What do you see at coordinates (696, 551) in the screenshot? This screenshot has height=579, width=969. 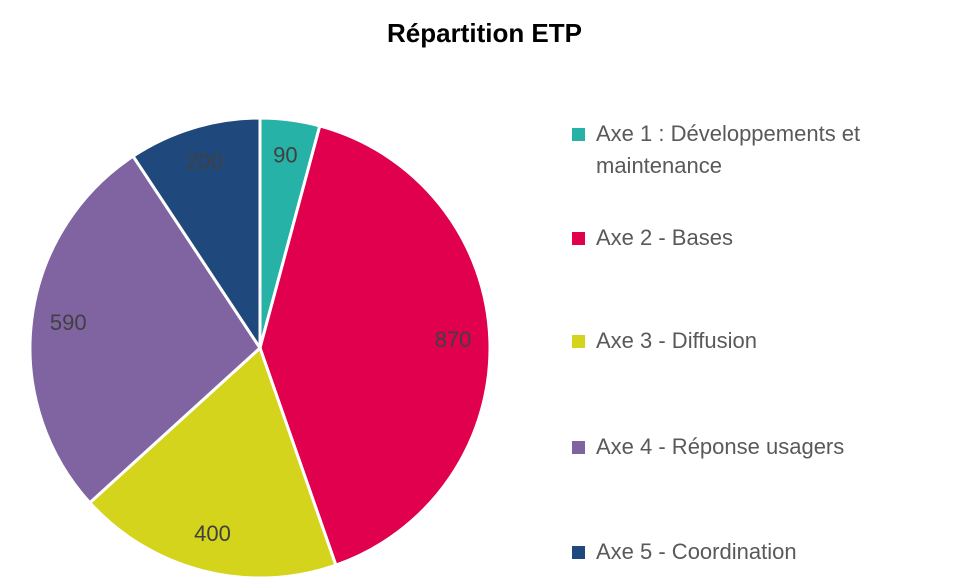 I see `legend-label: Axe 5 - Coordination` at bounding box center [696, 551].